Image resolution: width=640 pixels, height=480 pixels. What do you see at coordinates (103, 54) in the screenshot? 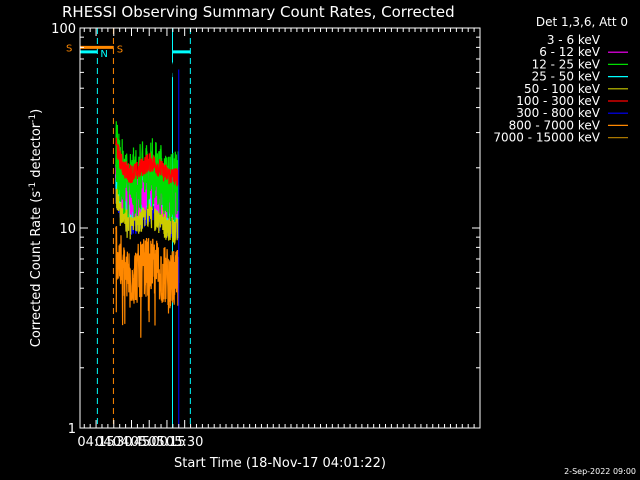
I see `flag-label: N` at bounding box center [103, 54].